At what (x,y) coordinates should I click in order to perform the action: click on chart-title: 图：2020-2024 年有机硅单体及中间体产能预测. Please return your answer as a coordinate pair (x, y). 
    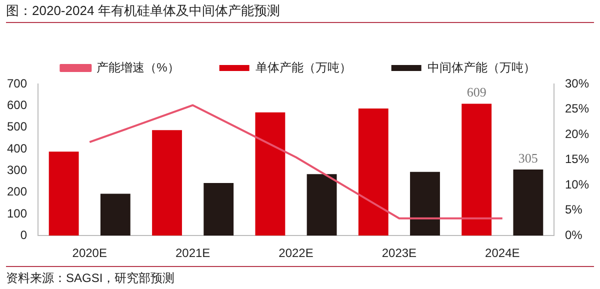
    Looking at the image, I should click on (300, 12).